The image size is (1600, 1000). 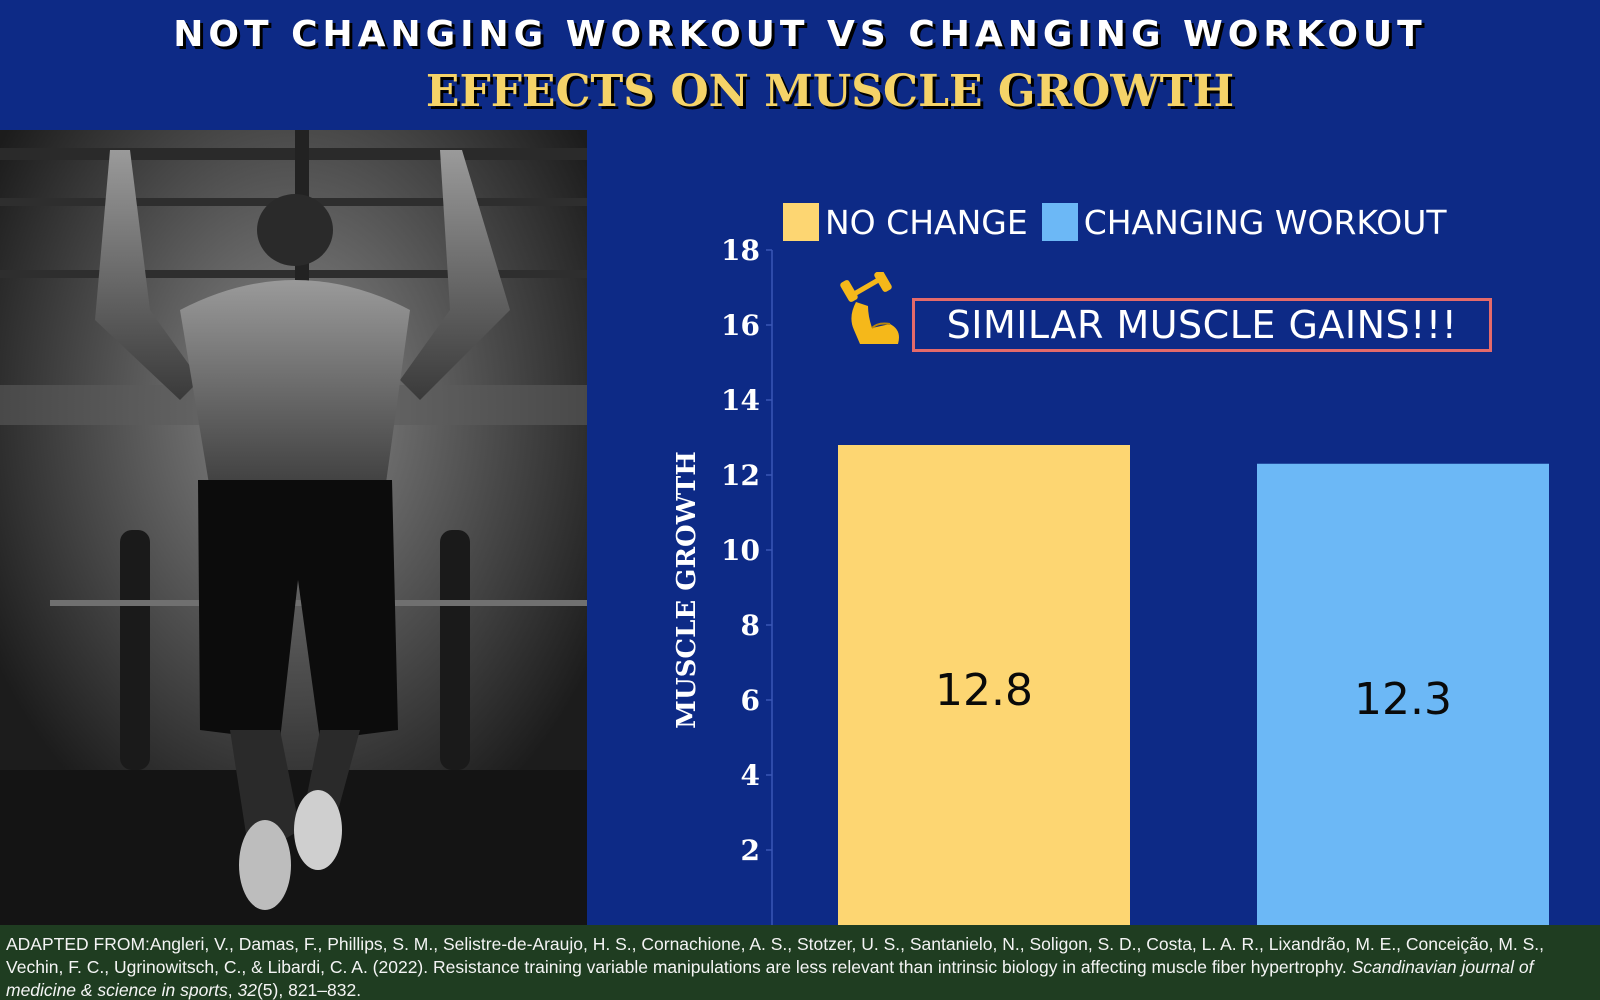 I want to click on y-tick-label: 14, so click(x=740, y=400).